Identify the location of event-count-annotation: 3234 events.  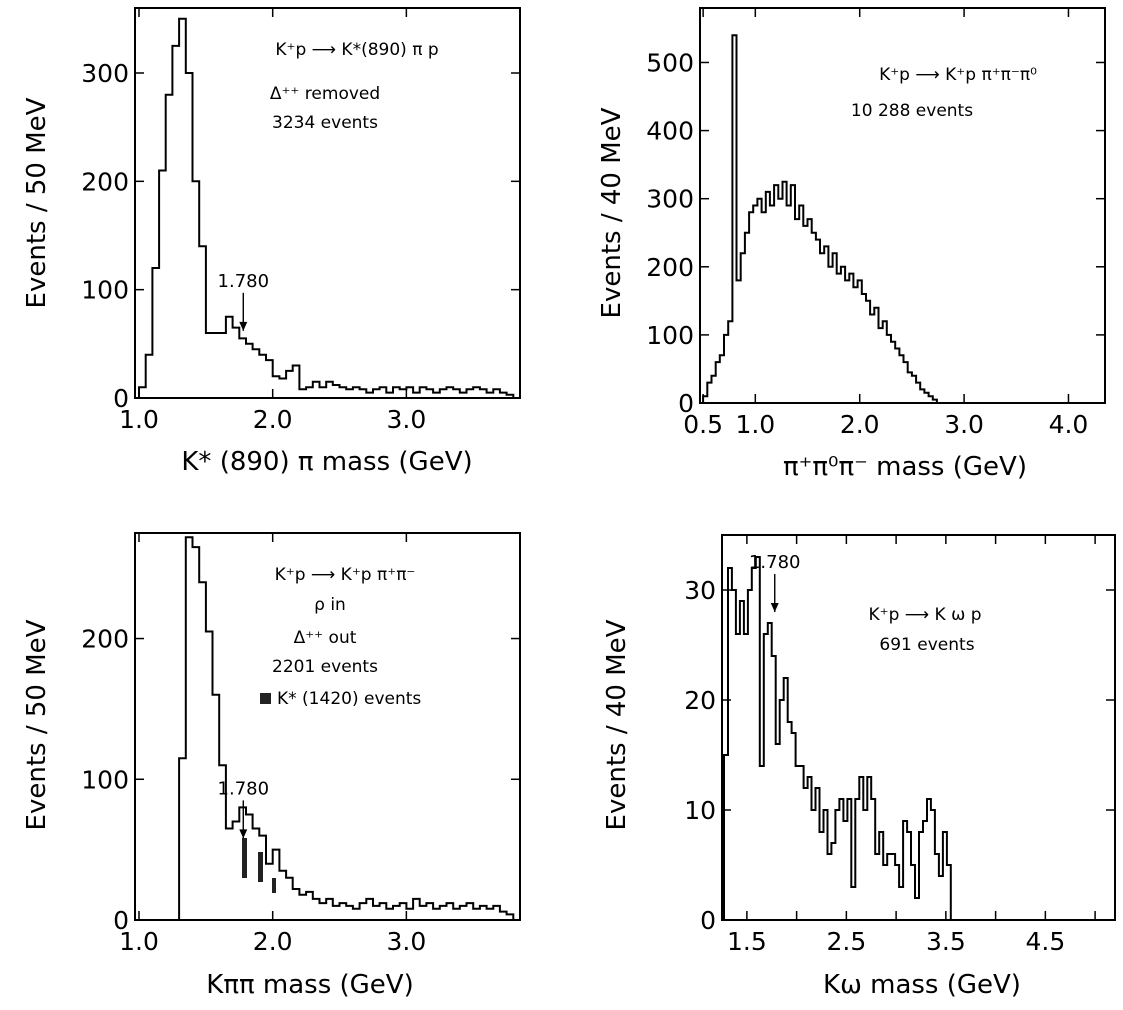
(325, 123).